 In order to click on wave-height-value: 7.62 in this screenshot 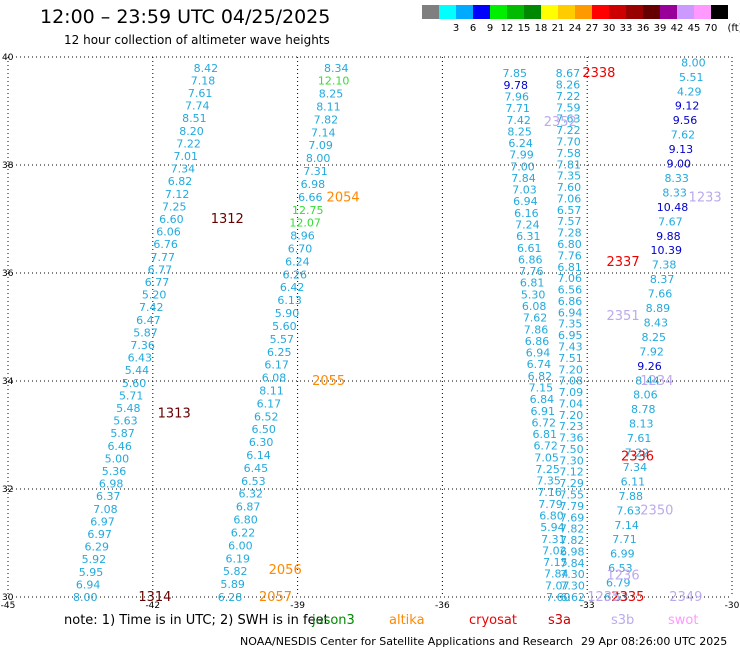, I will do `click(535, 318)`.